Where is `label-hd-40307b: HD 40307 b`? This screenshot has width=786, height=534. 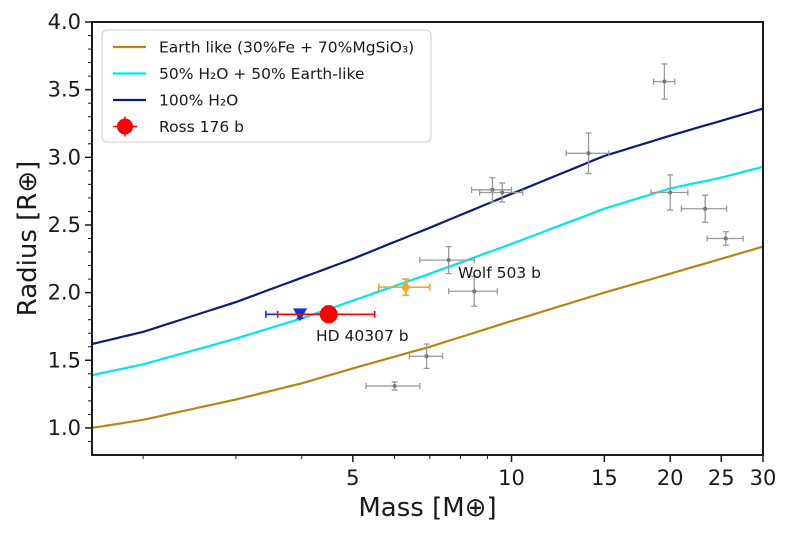
label-hd-40307b: HD 40307 b is located at coordinates (362, 336).